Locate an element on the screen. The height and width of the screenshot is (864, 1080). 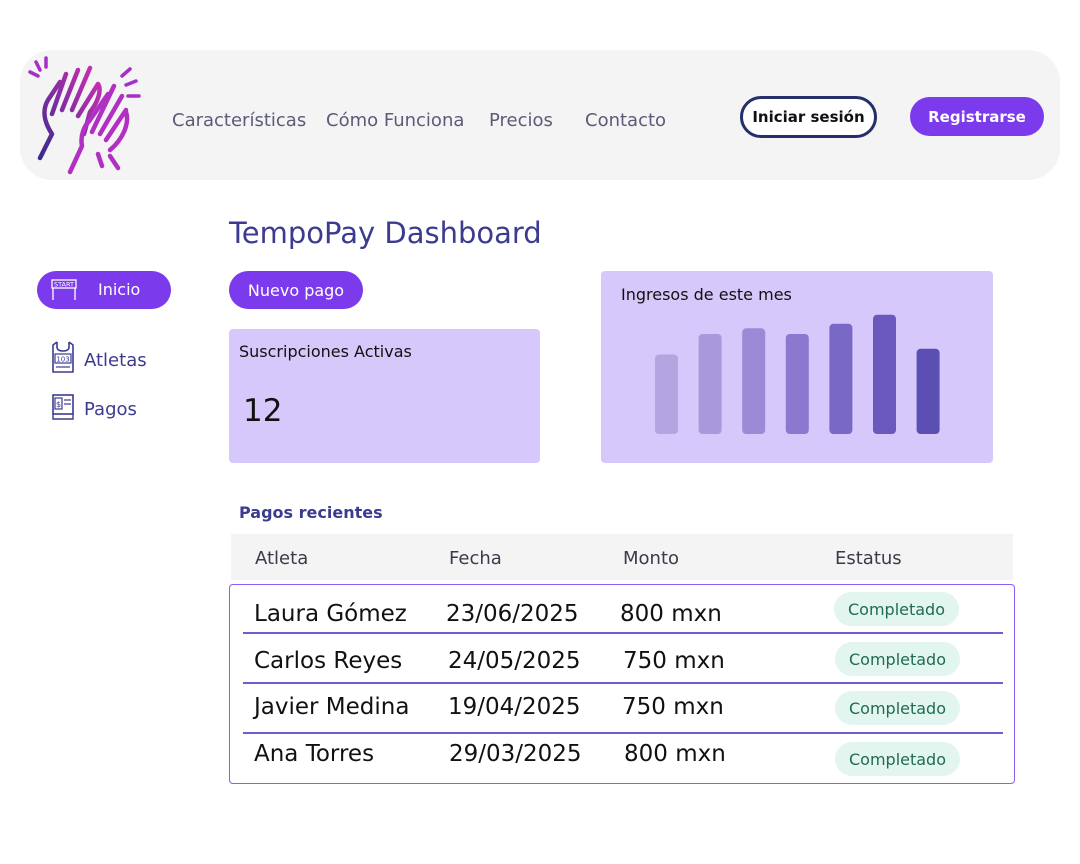
athlete-name: Laura Gómez is located at coordinates (330, 614).